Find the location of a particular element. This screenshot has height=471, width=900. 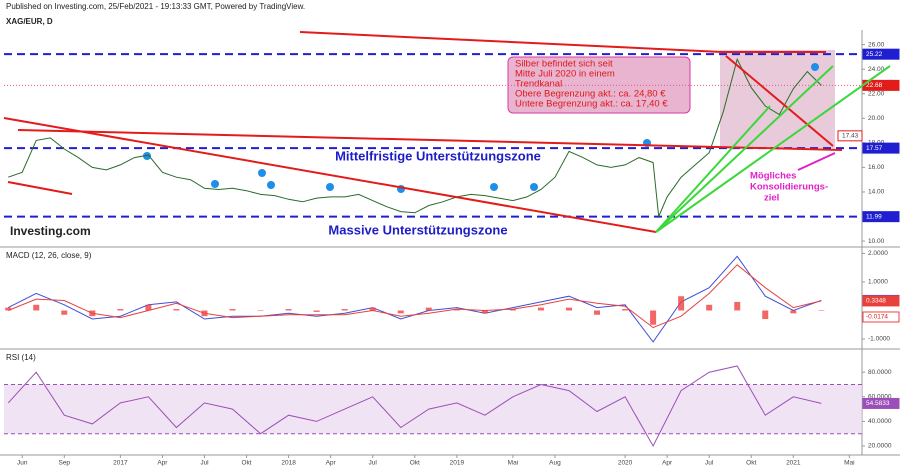

x-tick-label: 2017 is located at coordinates (120, 463).